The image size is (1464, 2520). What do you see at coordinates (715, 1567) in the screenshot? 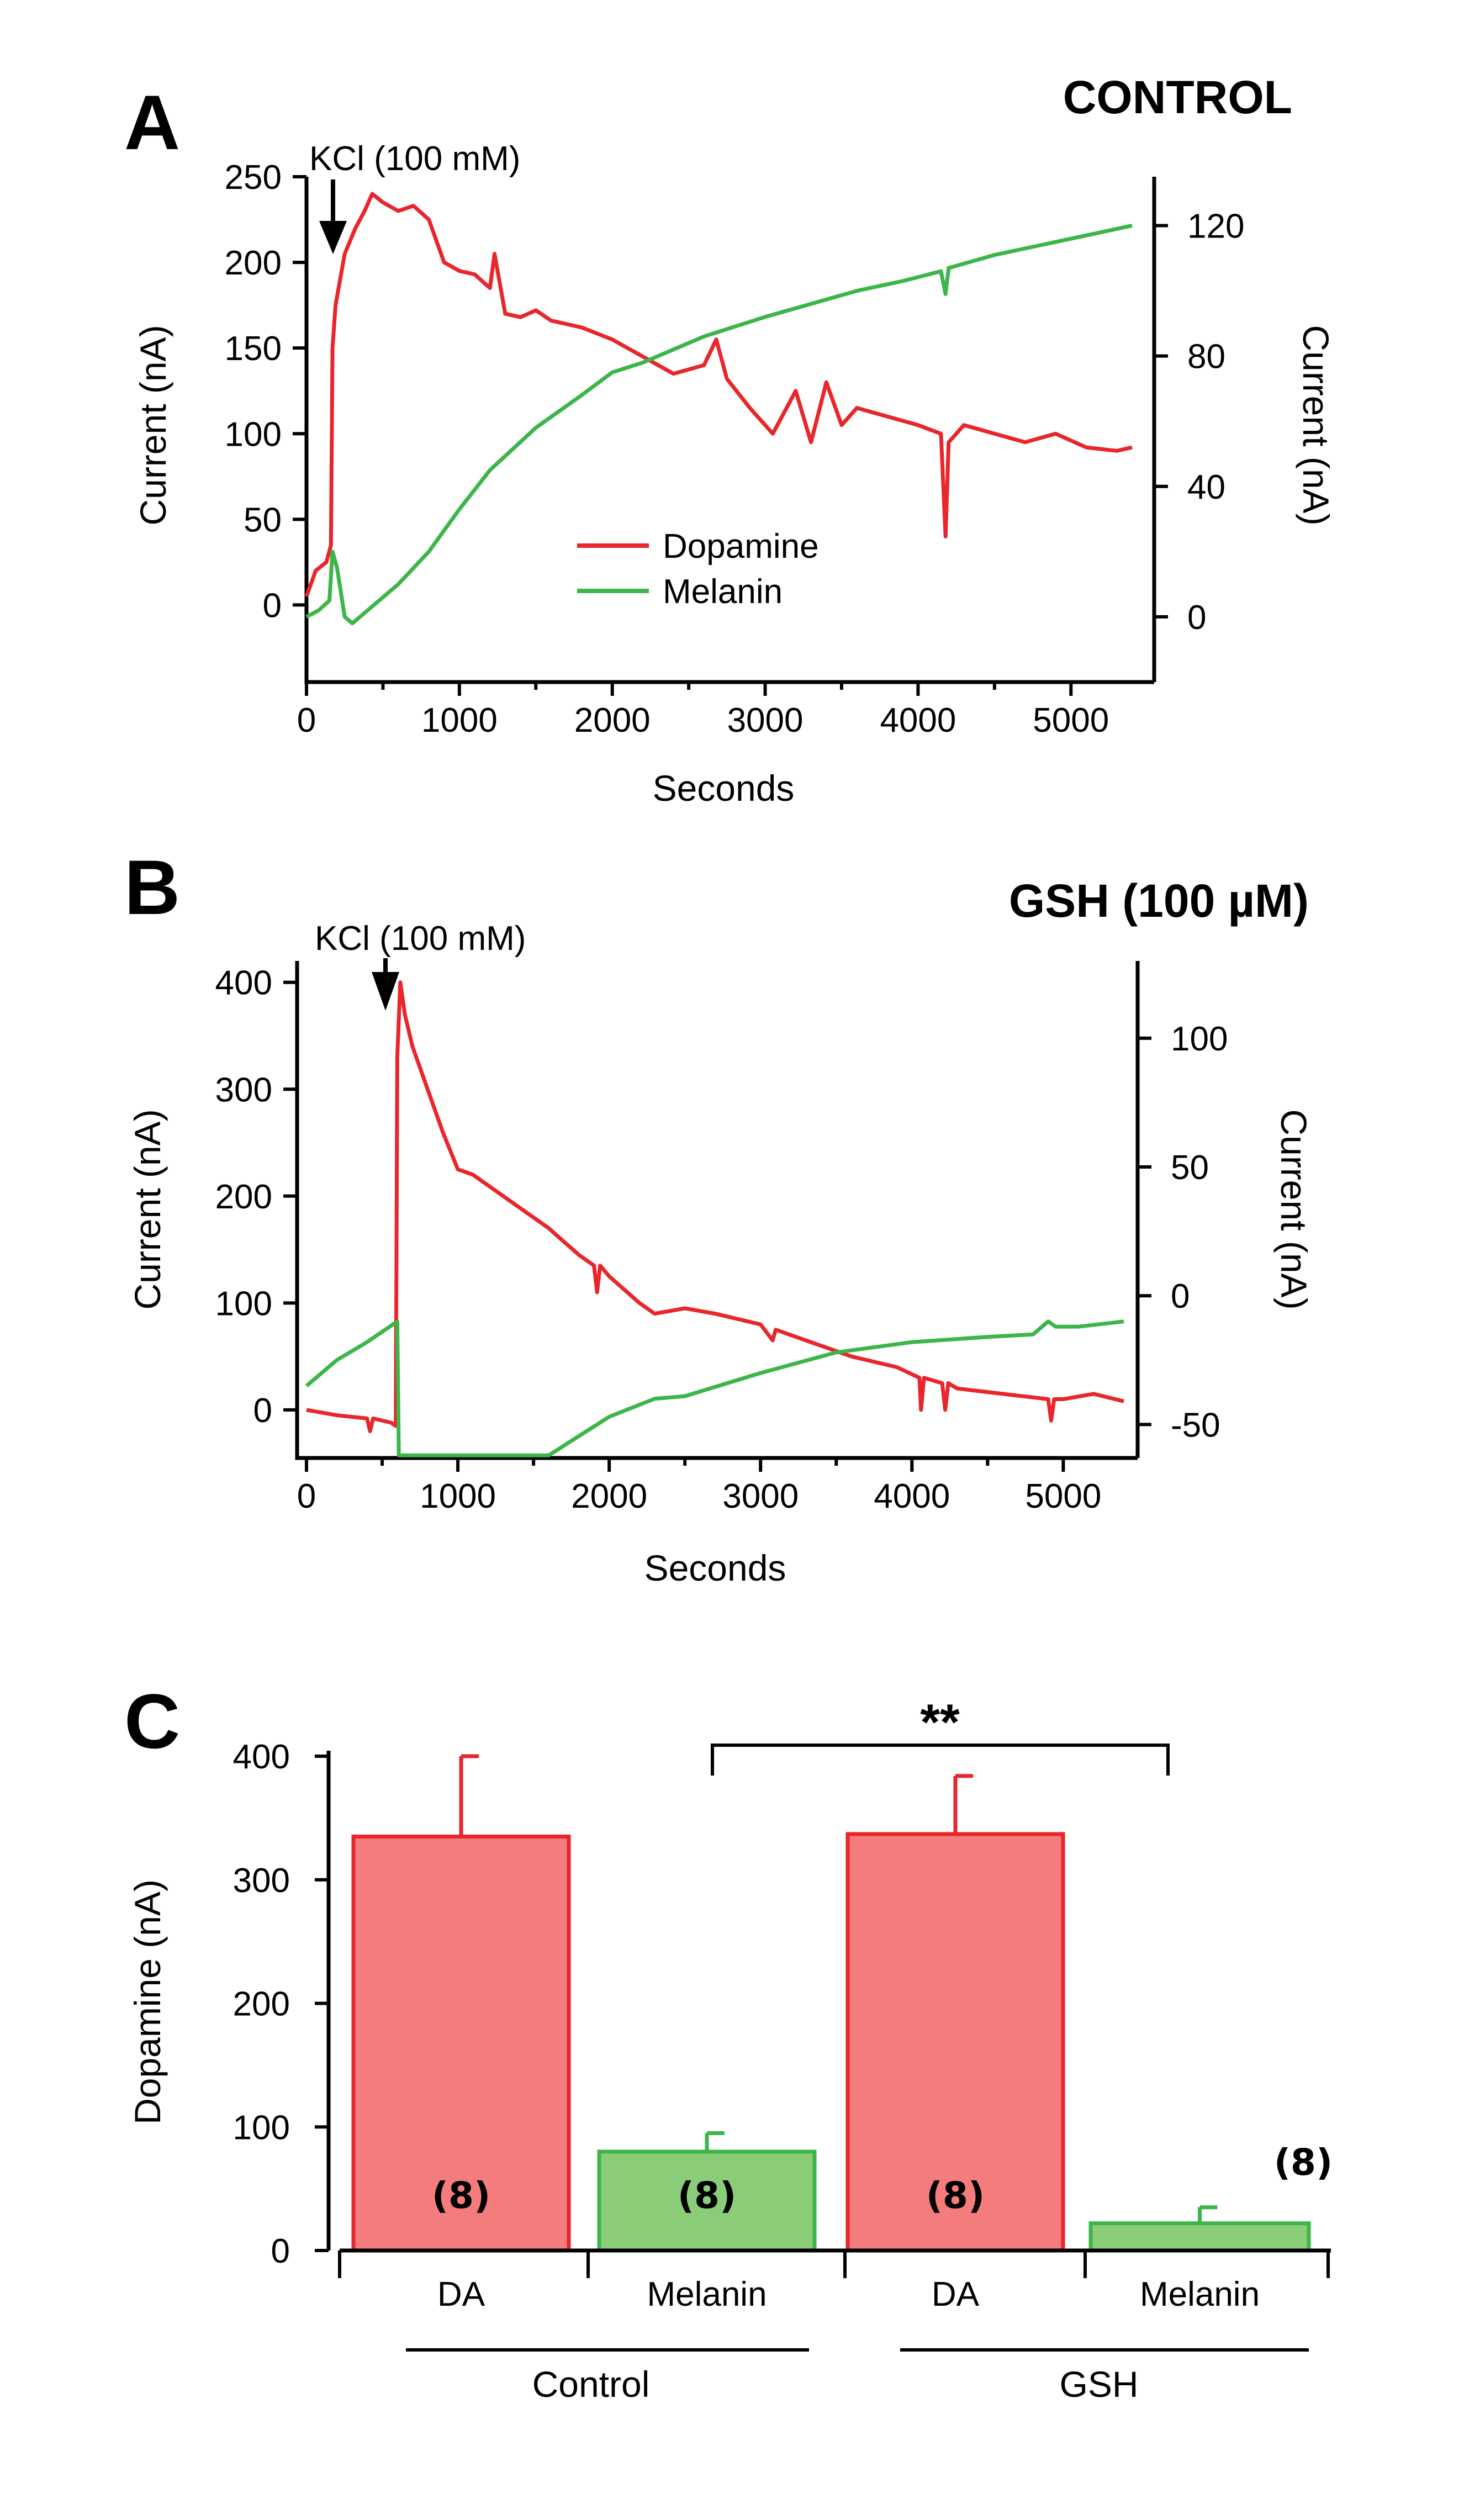
I see `panel-b-xlabel: Seconds` at bounding box center [715, 1567].